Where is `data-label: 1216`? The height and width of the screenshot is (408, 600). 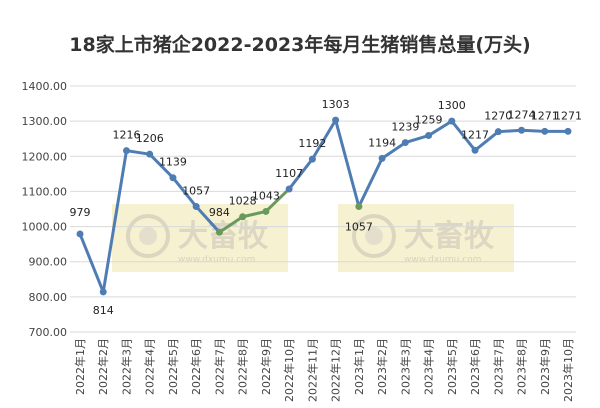 data-label: 1216 is located at coordinates (126, 135).